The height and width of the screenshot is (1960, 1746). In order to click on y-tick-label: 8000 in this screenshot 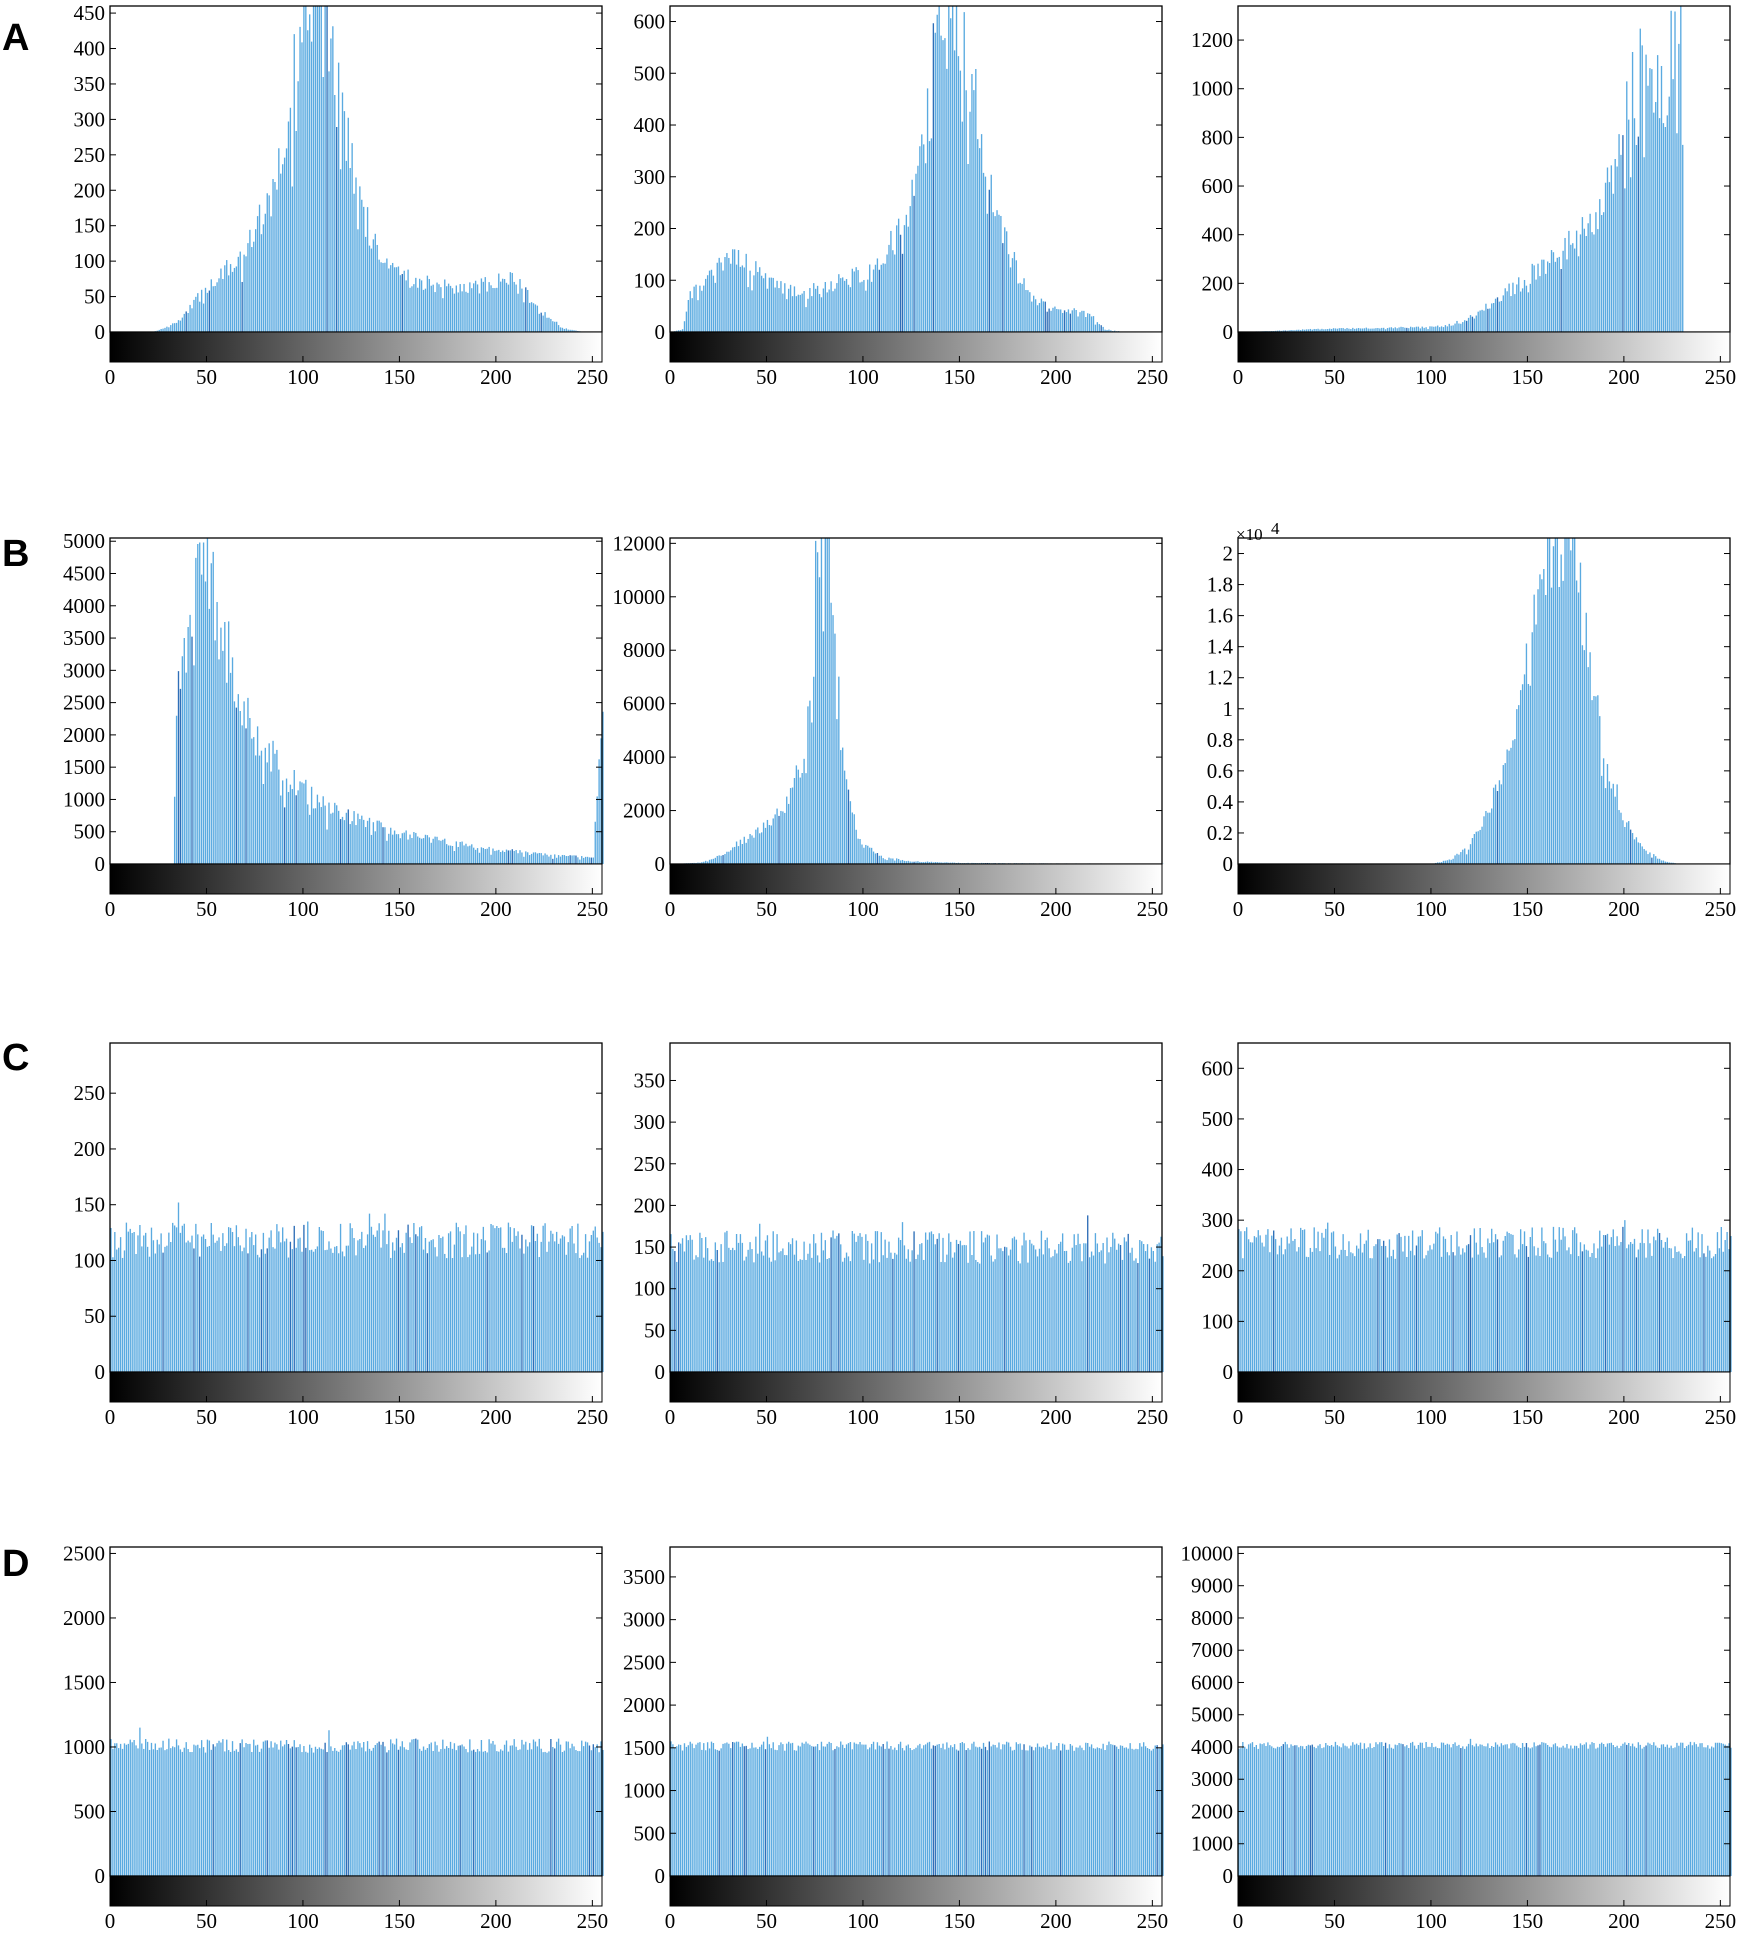, I will do `click(1212, 1618)`.